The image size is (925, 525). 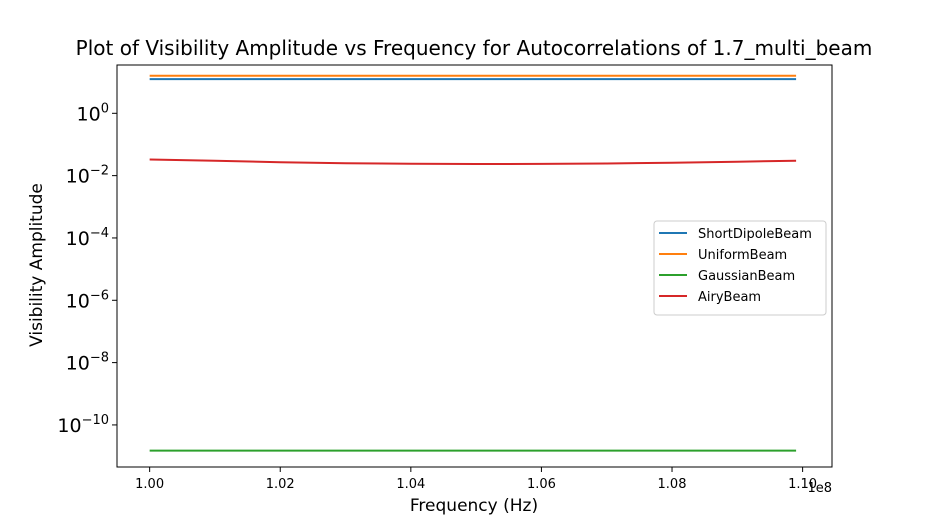 I want to click on x-tick-label: 1.04, so click(x=410, y=484).